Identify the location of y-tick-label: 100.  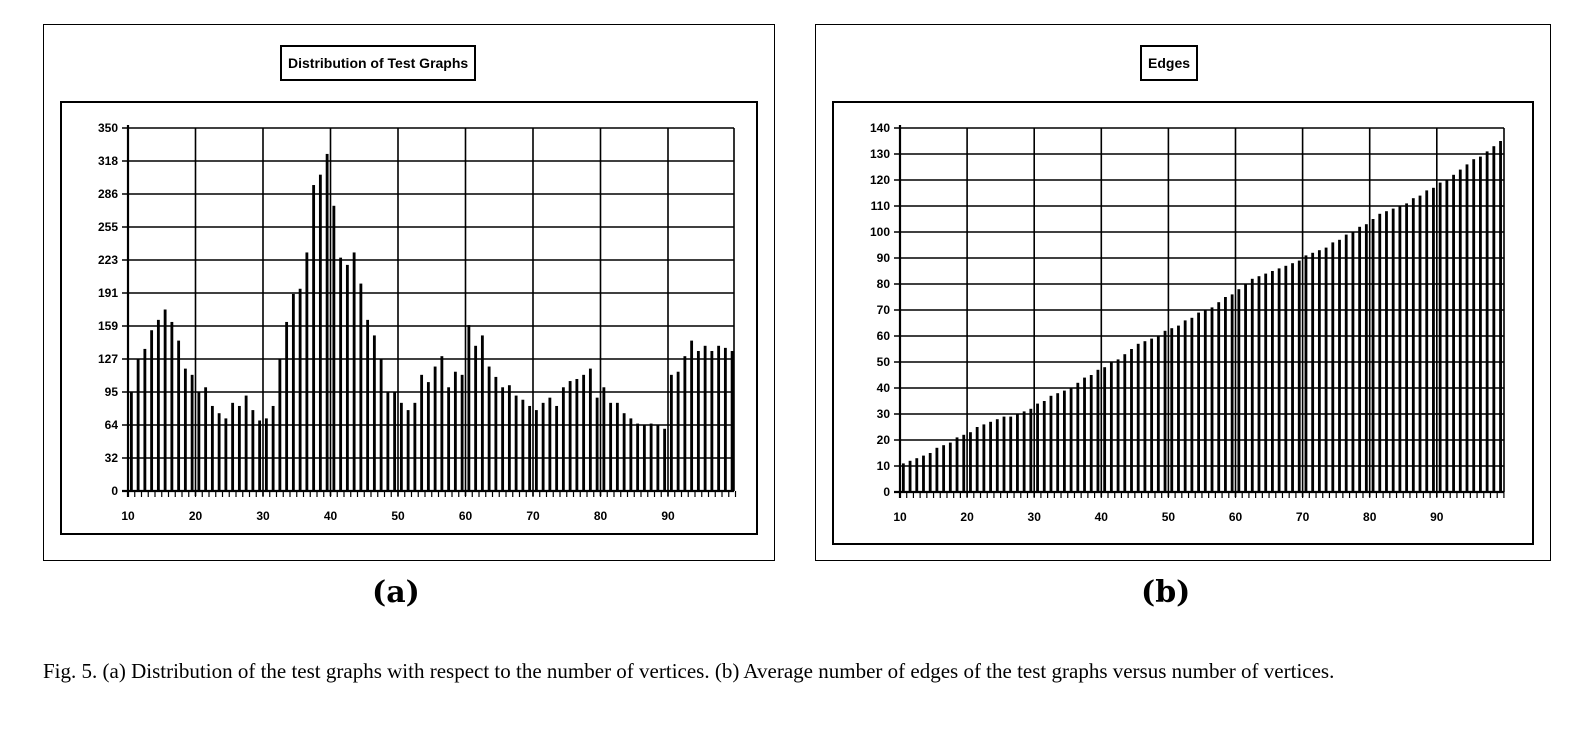
(880, 232).